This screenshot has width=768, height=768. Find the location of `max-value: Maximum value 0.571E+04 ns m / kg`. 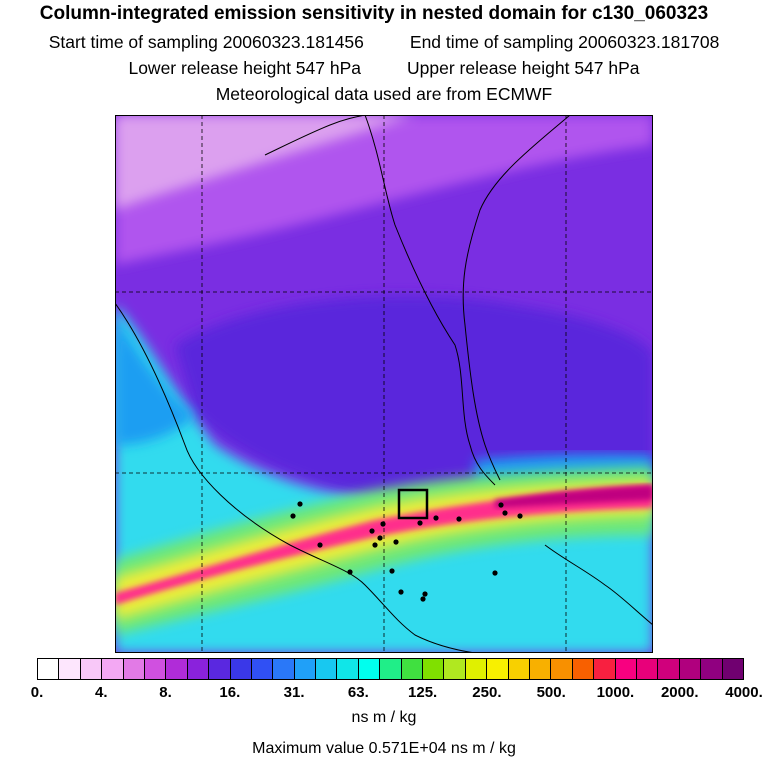

max-value: Maximum value 0.571E+04 ns m / kg is located at coordinates (384, 748).